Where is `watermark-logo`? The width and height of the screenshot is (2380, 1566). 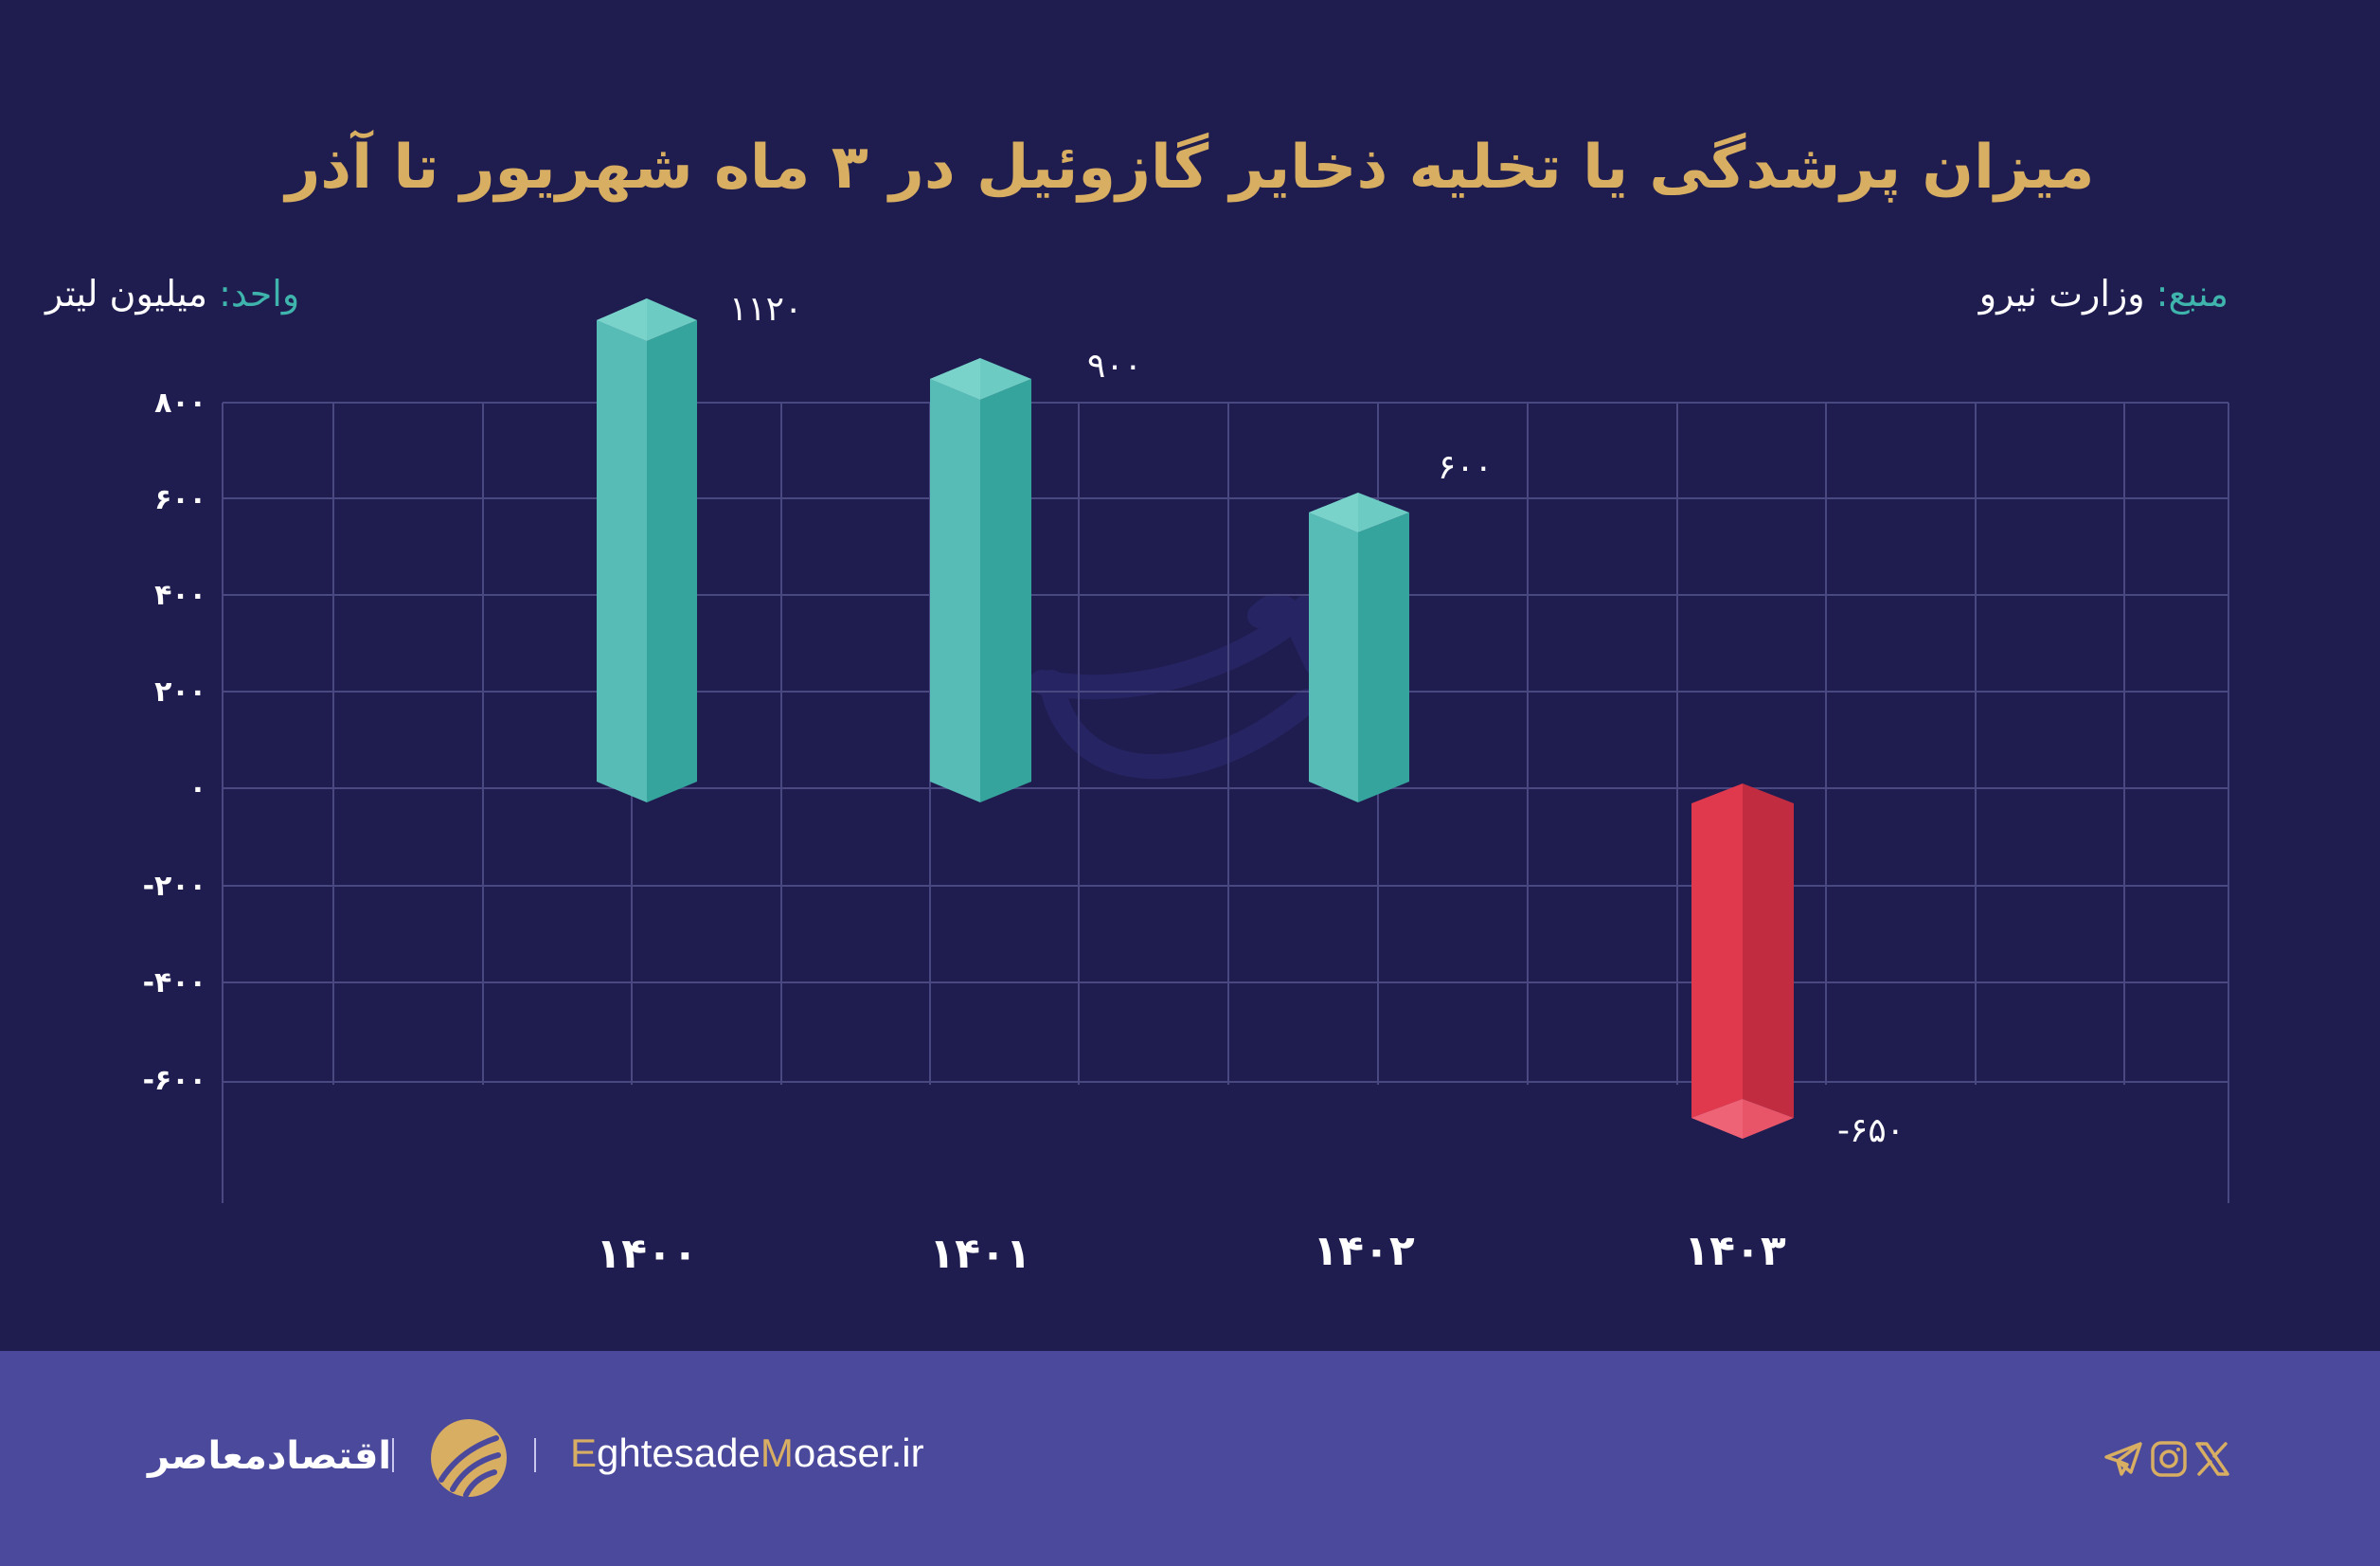 watermark-logo is located at coordinates (1179, 686).